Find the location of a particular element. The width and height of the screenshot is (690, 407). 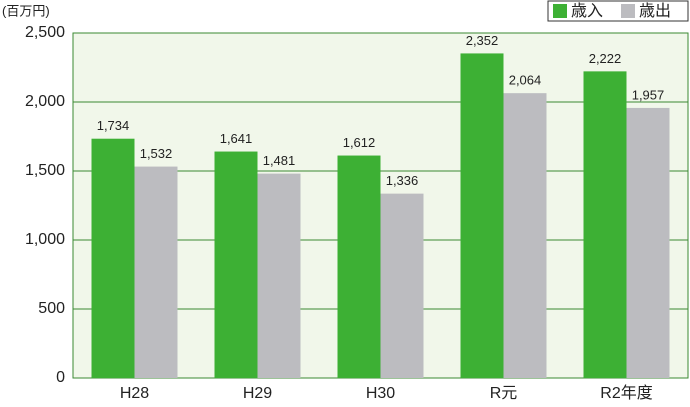

value-label: 1,612 is located at coordinates (359, 142).